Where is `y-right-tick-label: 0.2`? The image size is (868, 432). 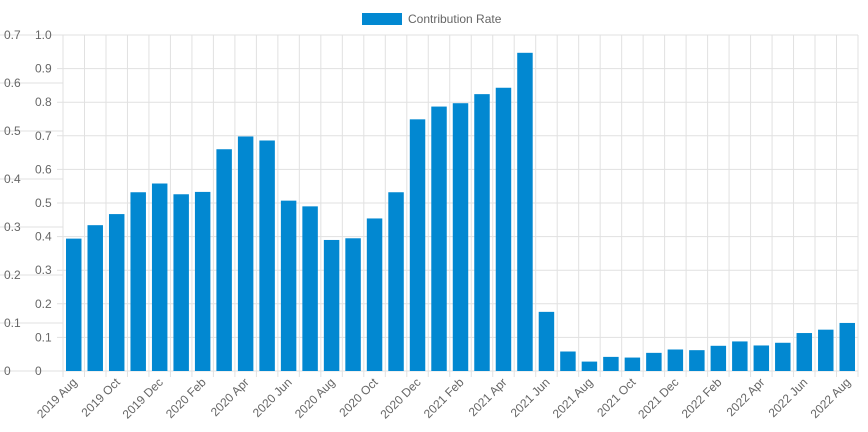 y-right-tick-label: 0.2 is located at coordinates (43, 304).